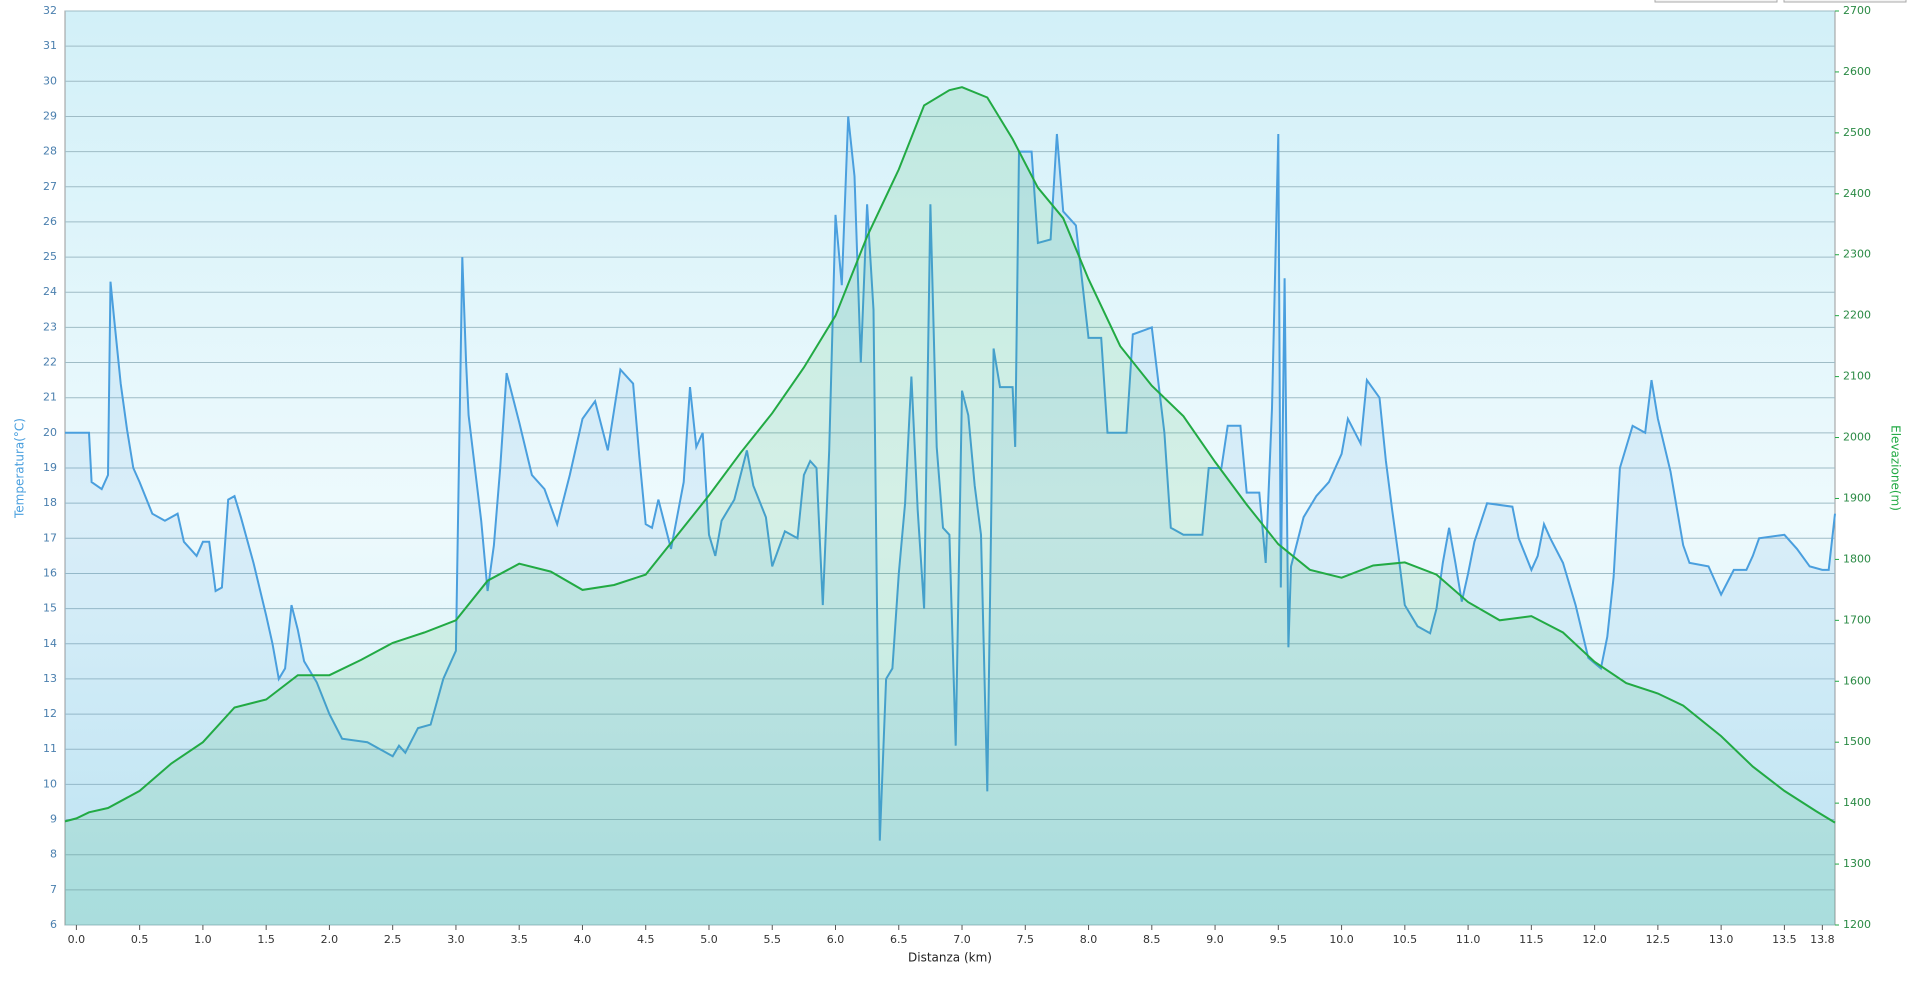 Image resolution: width=1914 pixels, height=981 pixels. Describe the element at coordinates (50, 537) in the screenshot. I see `y-tick-label: 17` at that location.